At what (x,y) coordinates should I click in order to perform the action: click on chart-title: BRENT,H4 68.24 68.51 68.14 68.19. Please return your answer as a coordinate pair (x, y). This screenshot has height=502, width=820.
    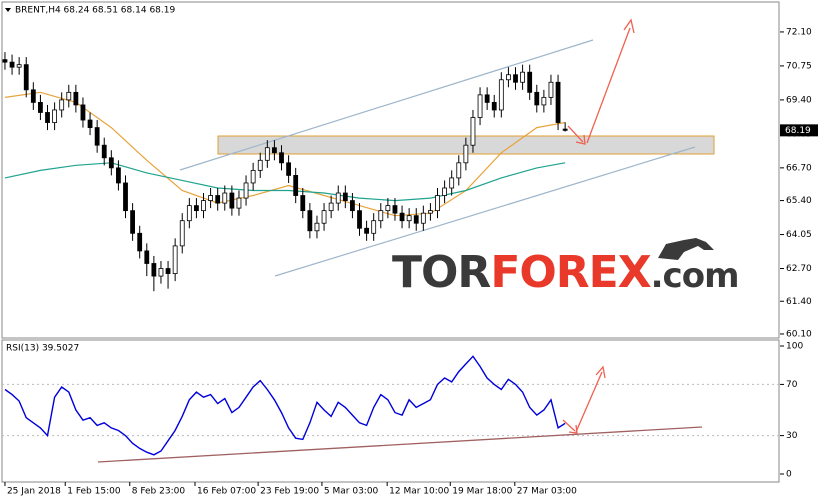
    Looking at the image, I should click on (95, 11).